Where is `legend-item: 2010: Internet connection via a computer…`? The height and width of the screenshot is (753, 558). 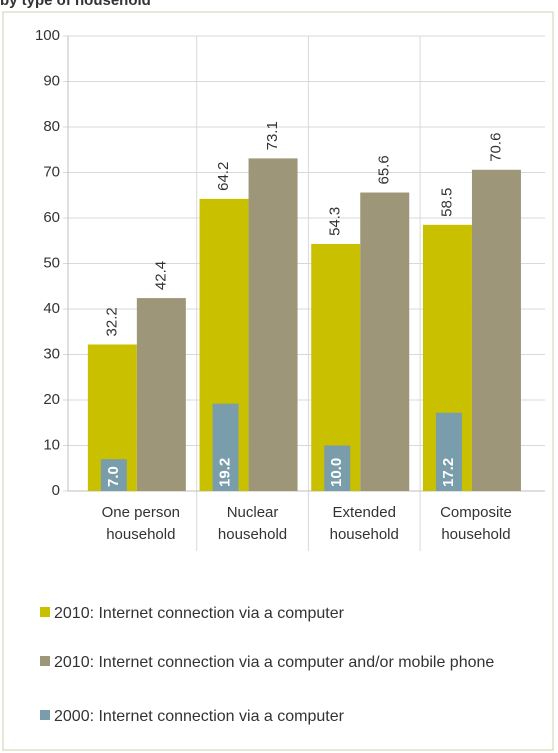
legend-item: 2010: Internet connection via a computer… is located at coordinates (299, 663).